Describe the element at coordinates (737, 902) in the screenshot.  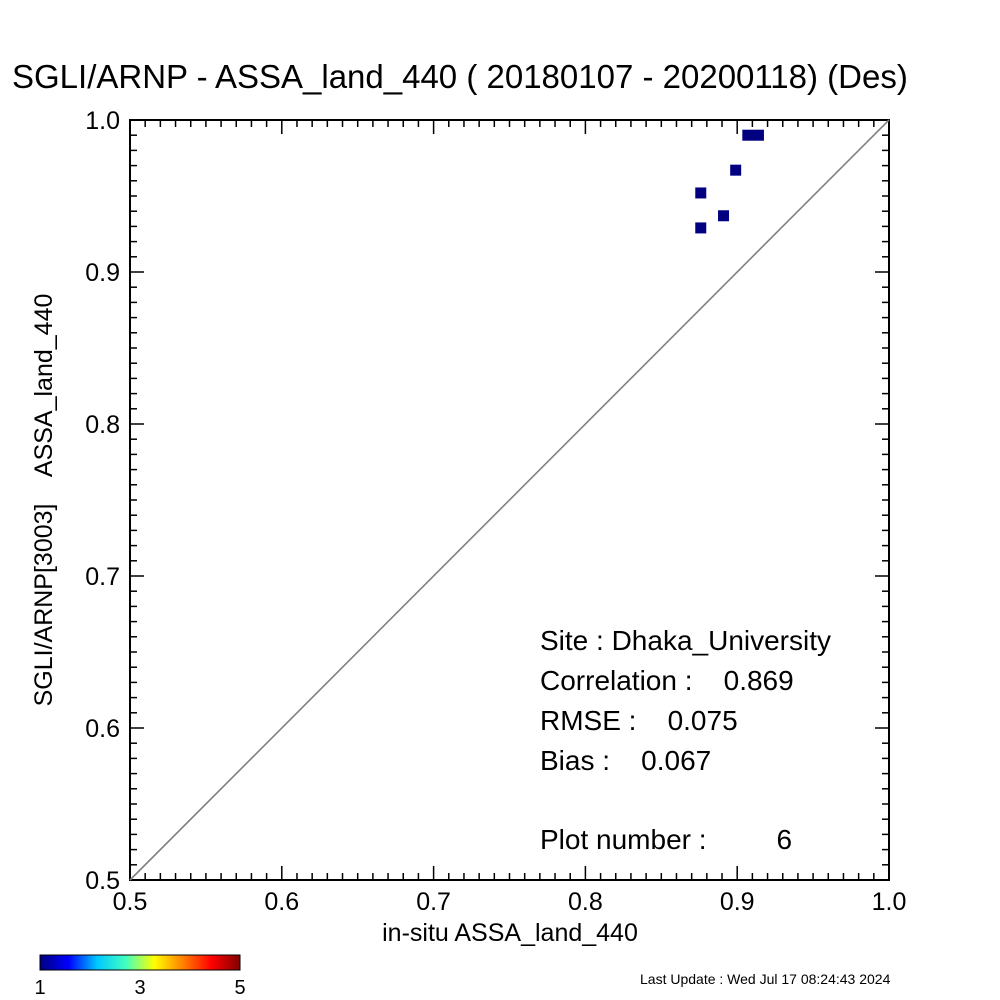
I see `x-tick-label: 0.9` at that location.